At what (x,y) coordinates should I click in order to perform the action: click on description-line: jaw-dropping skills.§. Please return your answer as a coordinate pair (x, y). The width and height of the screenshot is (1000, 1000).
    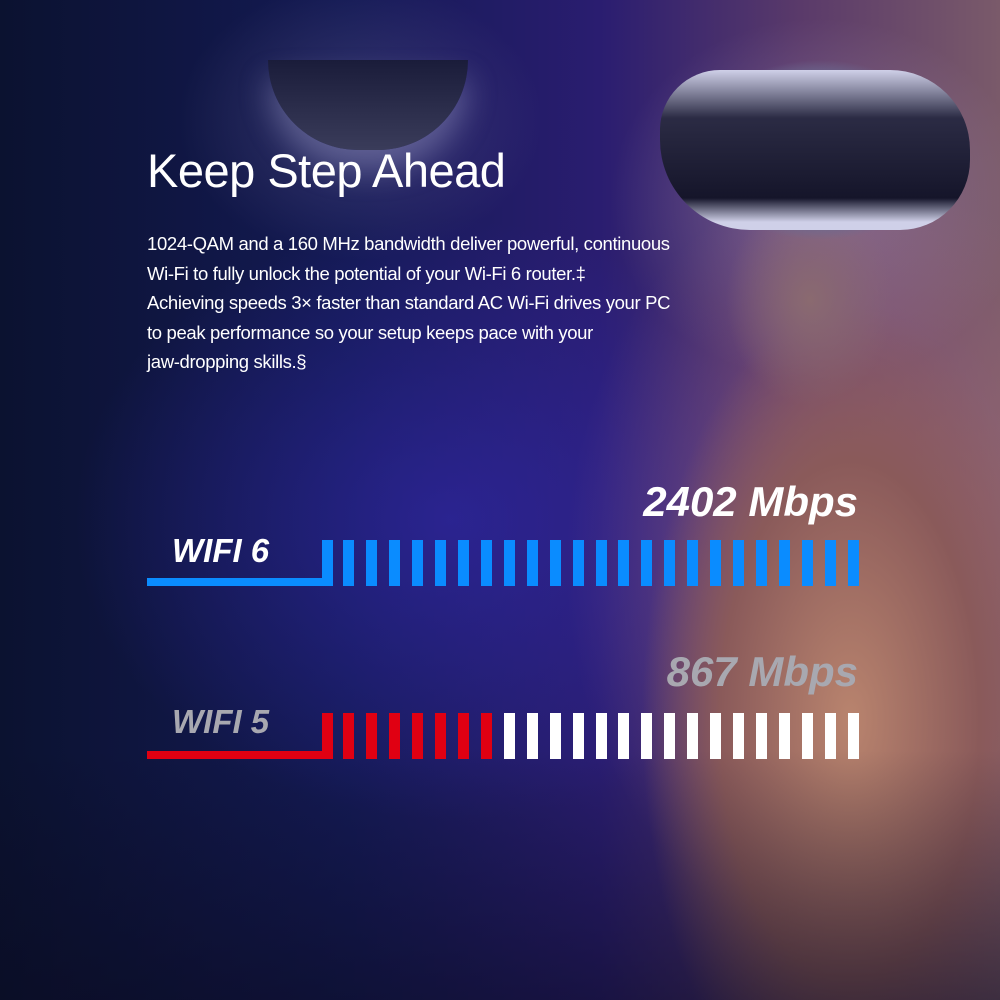
    Looking at the image, I should click on (227, 361).